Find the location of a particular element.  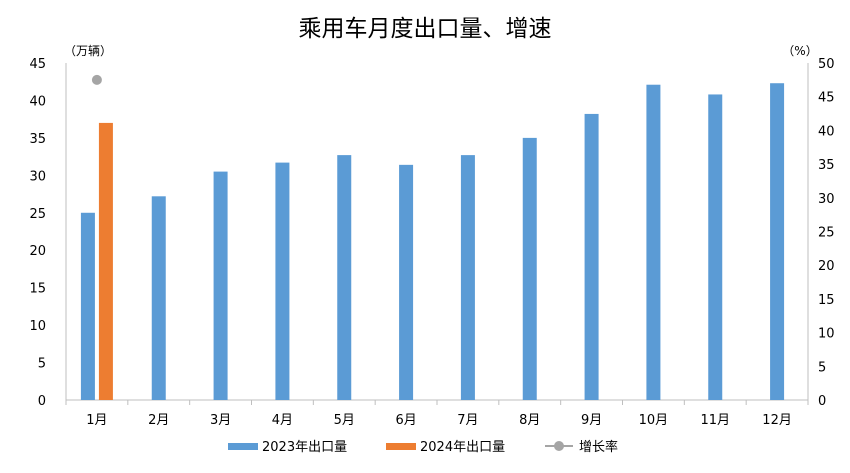

y-left-tick-label: 45 is located at coordinates (37, 64).